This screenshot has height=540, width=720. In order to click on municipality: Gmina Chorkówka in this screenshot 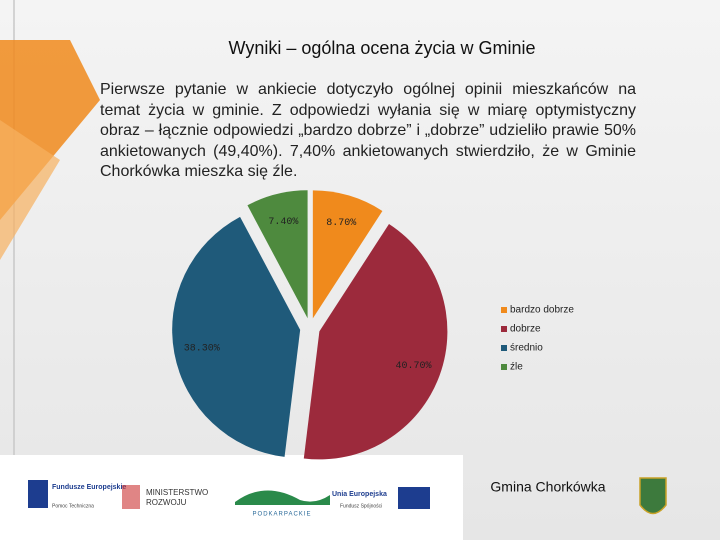, I will do `click(547, 487)`.